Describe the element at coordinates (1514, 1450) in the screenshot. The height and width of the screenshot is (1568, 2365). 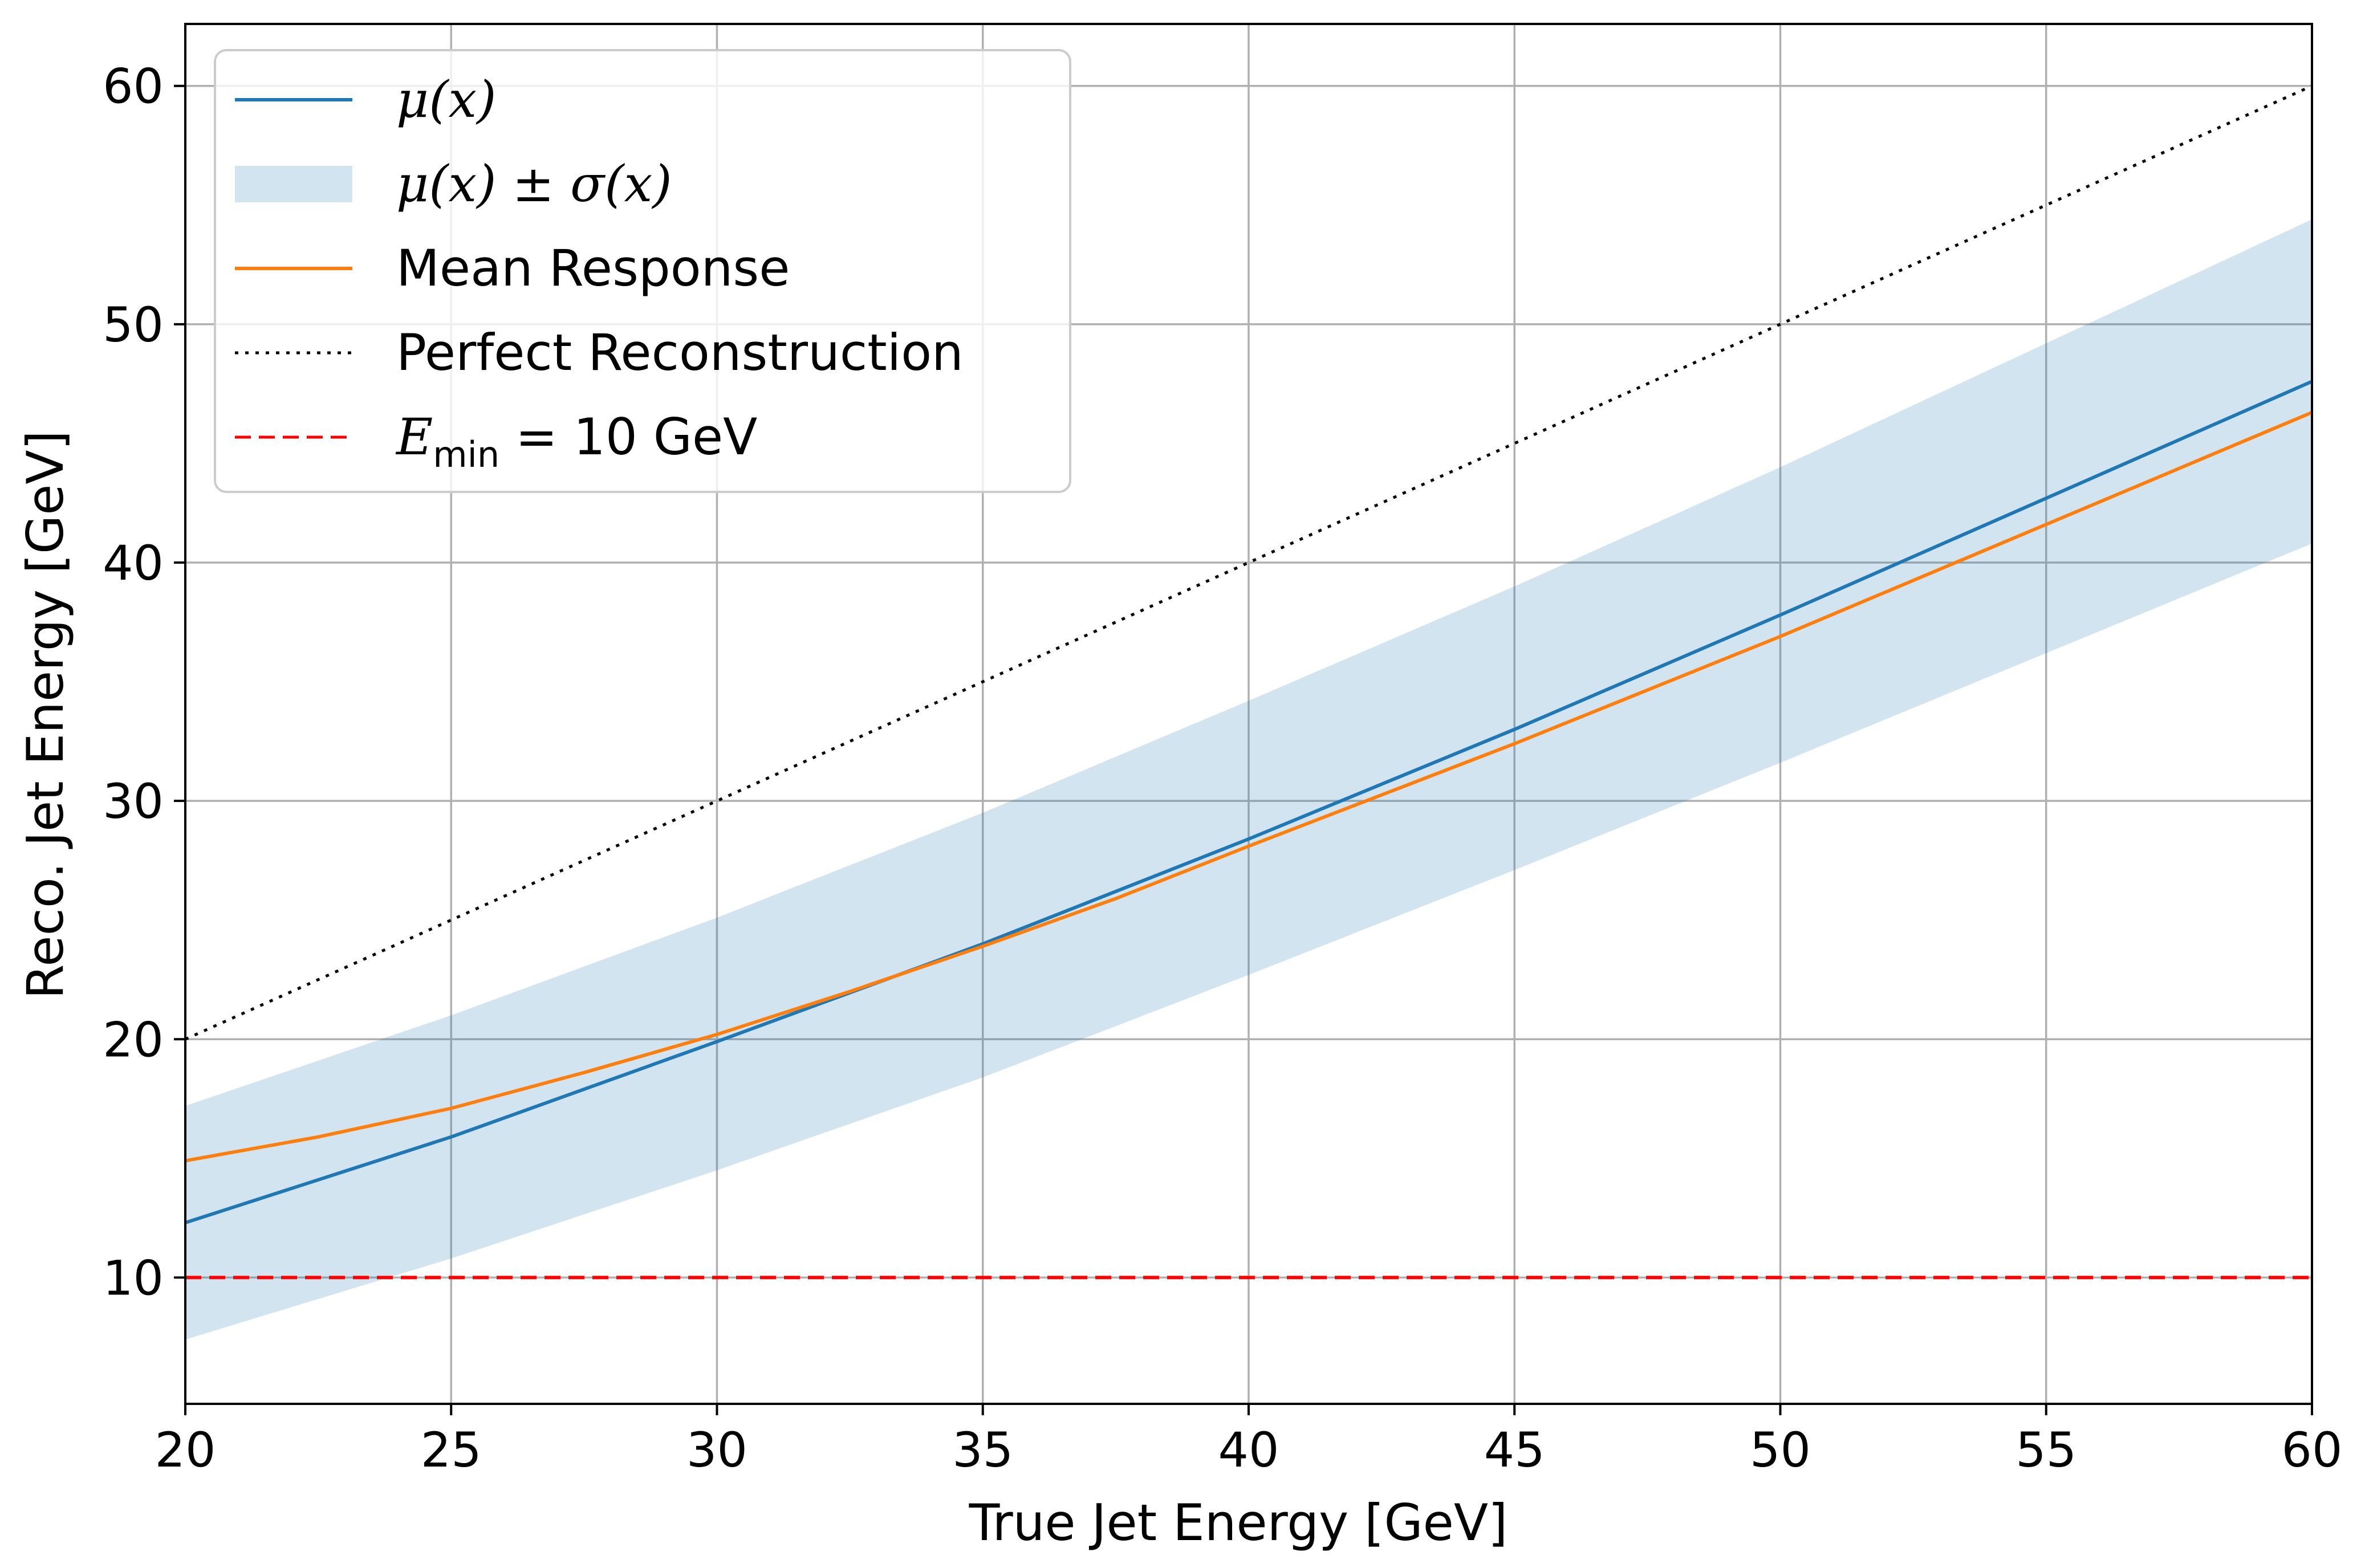
I see `x-tick-label: 45` at that location.